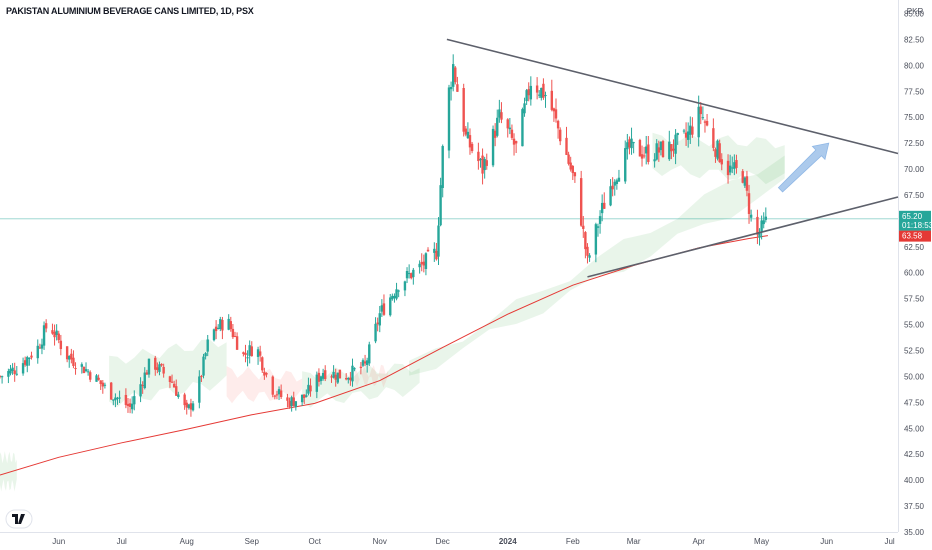  What do you see at coordinates (19, 519) in the screenshot?
I see `tradingview-logo` at bounding box center [19, 519].